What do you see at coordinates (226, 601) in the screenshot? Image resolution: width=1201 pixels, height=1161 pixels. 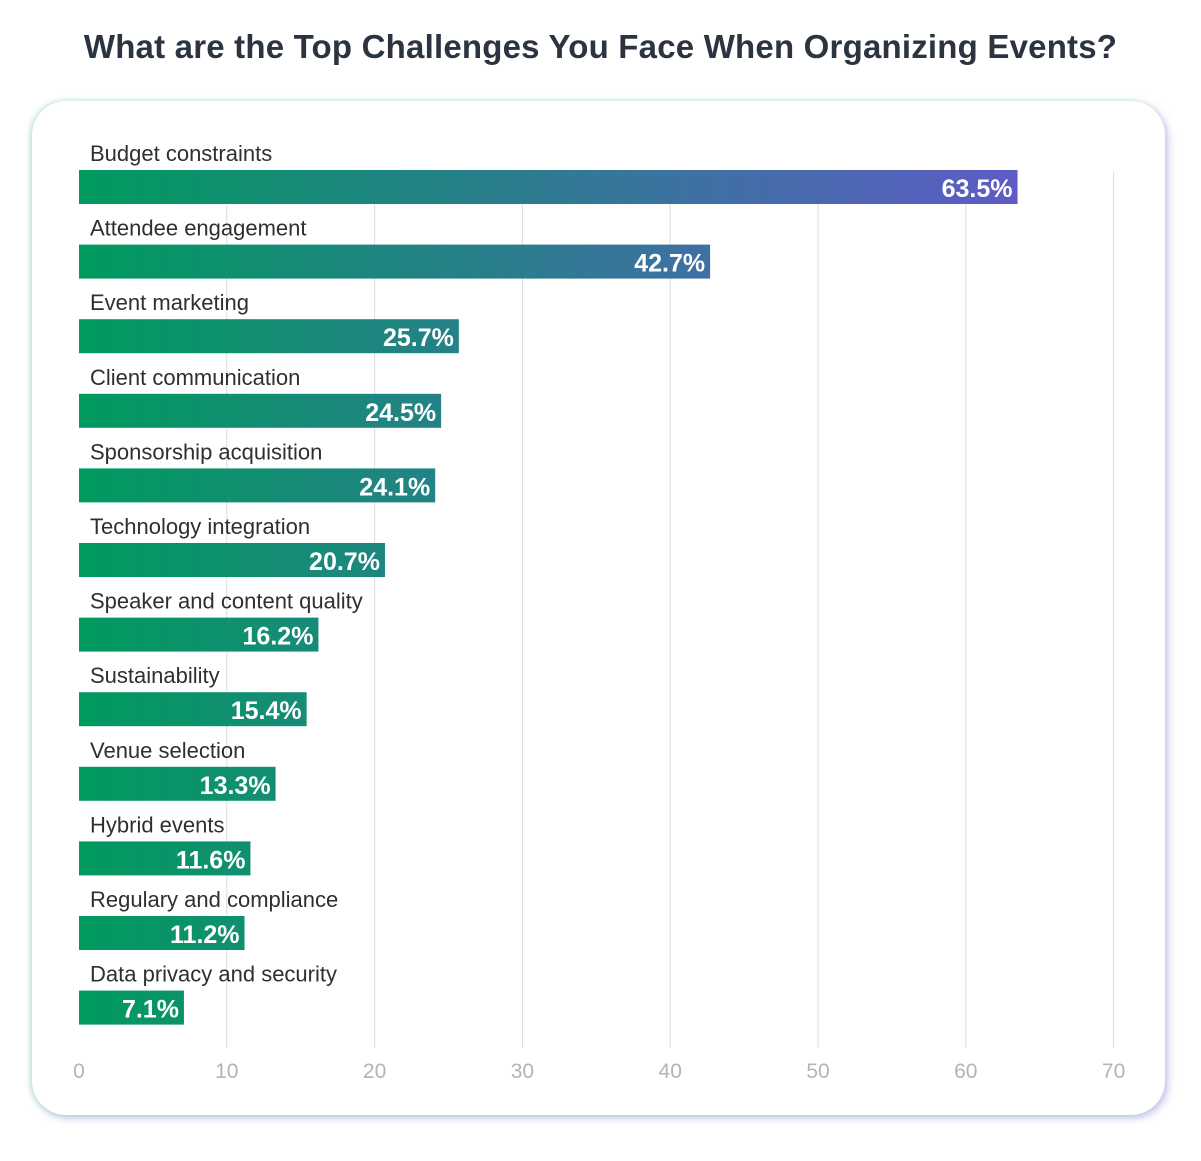 I see `category-label: Speaker and content quality` at bounding box center [226, 601].